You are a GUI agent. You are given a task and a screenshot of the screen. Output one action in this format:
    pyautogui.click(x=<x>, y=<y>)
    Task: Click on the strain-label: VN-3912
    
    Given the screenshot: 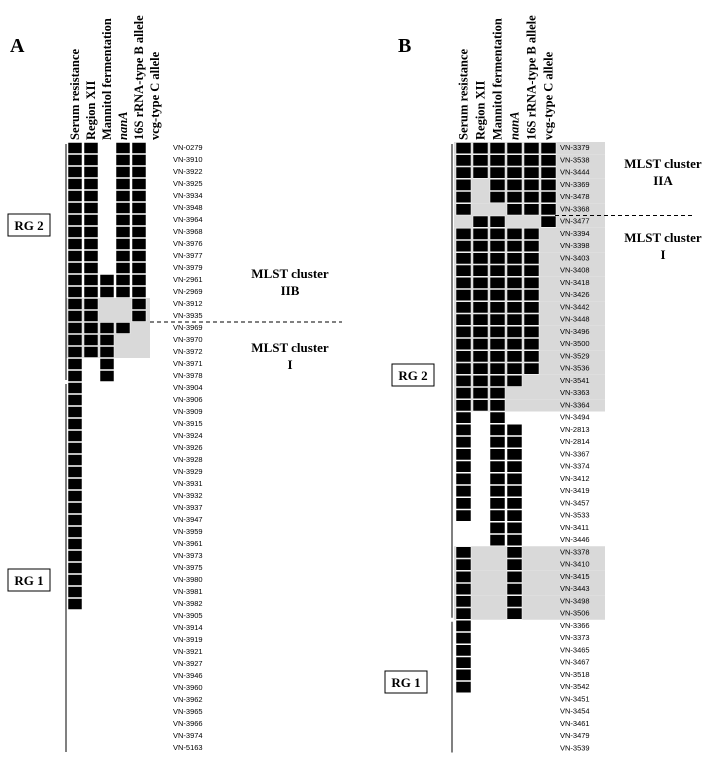 What is the action you would take?
    pyautogui.click(x=188, y=303)
    